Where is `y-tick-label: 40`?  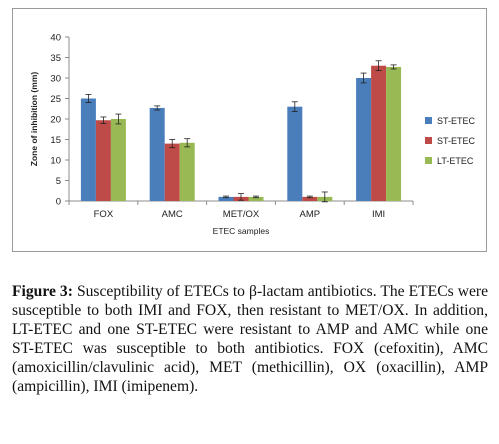 y-tick-label: 40 is located at coordinates (55, 37).